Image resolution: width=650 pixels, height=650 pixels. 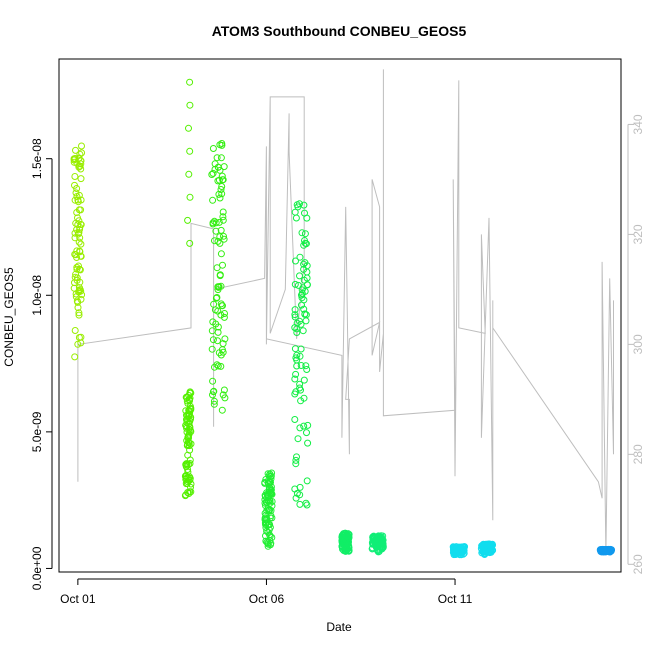 I want to click on x-tick-label: Oct 06, so click(x=267, y=599).